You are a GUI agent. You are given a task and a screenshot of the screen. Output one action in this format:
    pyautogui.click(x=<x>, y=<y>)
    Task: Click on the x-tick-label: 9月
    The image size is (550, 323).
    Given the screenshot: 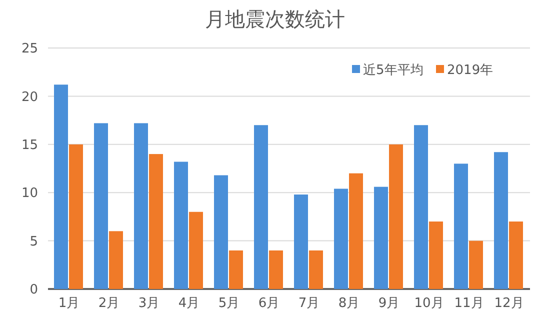 What is the action you would take?
    pyautogui.click(x=389, y=303)
    